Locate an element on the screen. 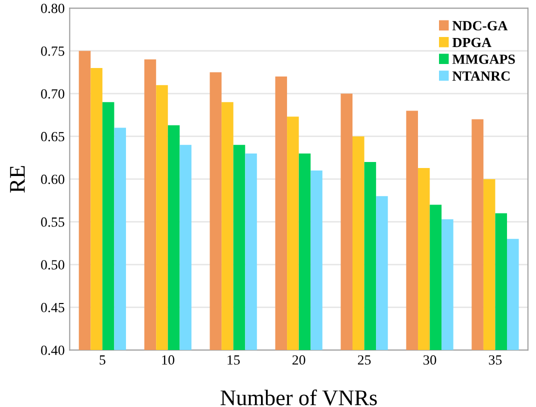 The width and height of the screenshot is (536, 407). x-tick-label: 25 is located at coordinates (364, 360).